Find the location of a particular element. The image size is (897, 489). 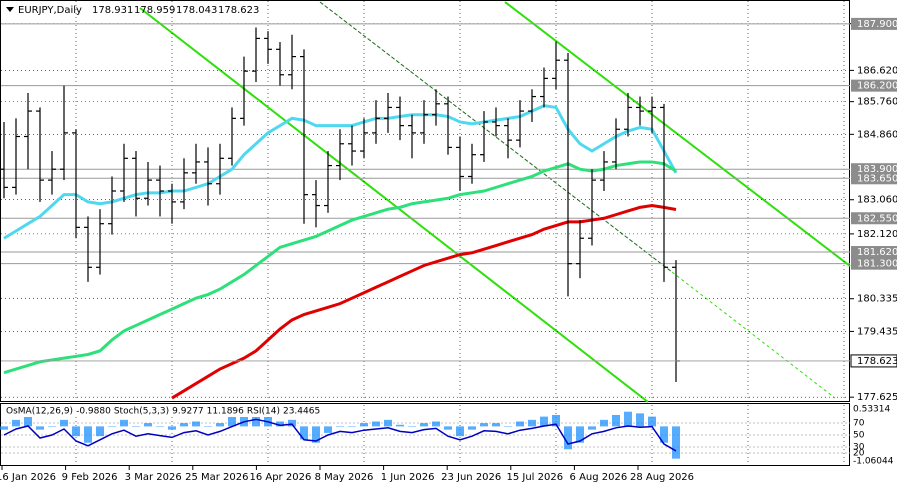

osma-tick-label: 0.53314 is located at coordinates (871, 410).